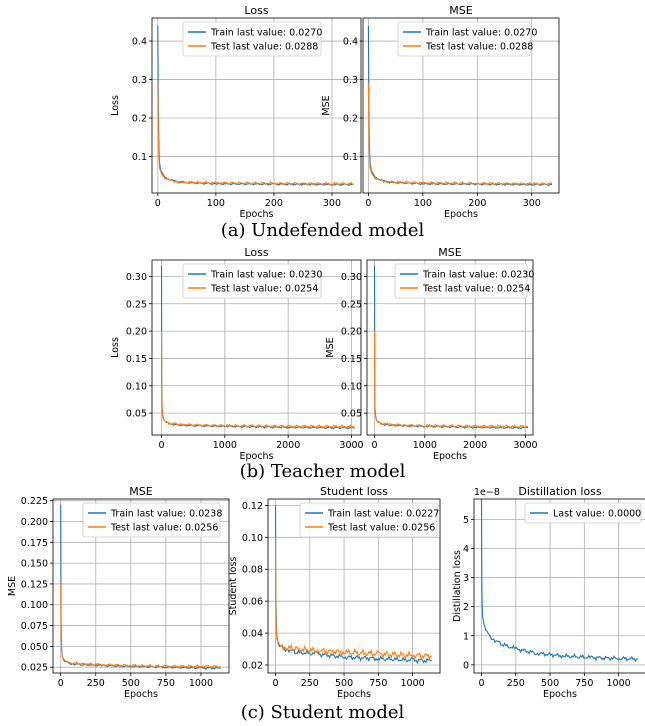 This screenshot has height=726, width=645. Describe the element at coordinates (34, 605) in the screenshot. I see `y-tick-label: 0.100` at that location.